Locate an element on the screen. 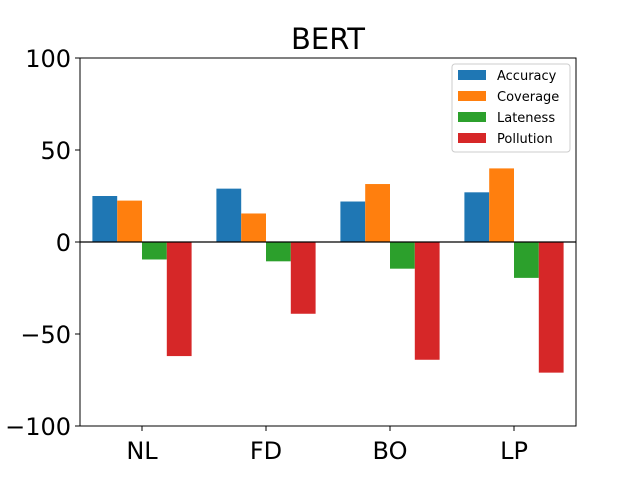  bar-lateness-fd is located at coordinates (278, 252).